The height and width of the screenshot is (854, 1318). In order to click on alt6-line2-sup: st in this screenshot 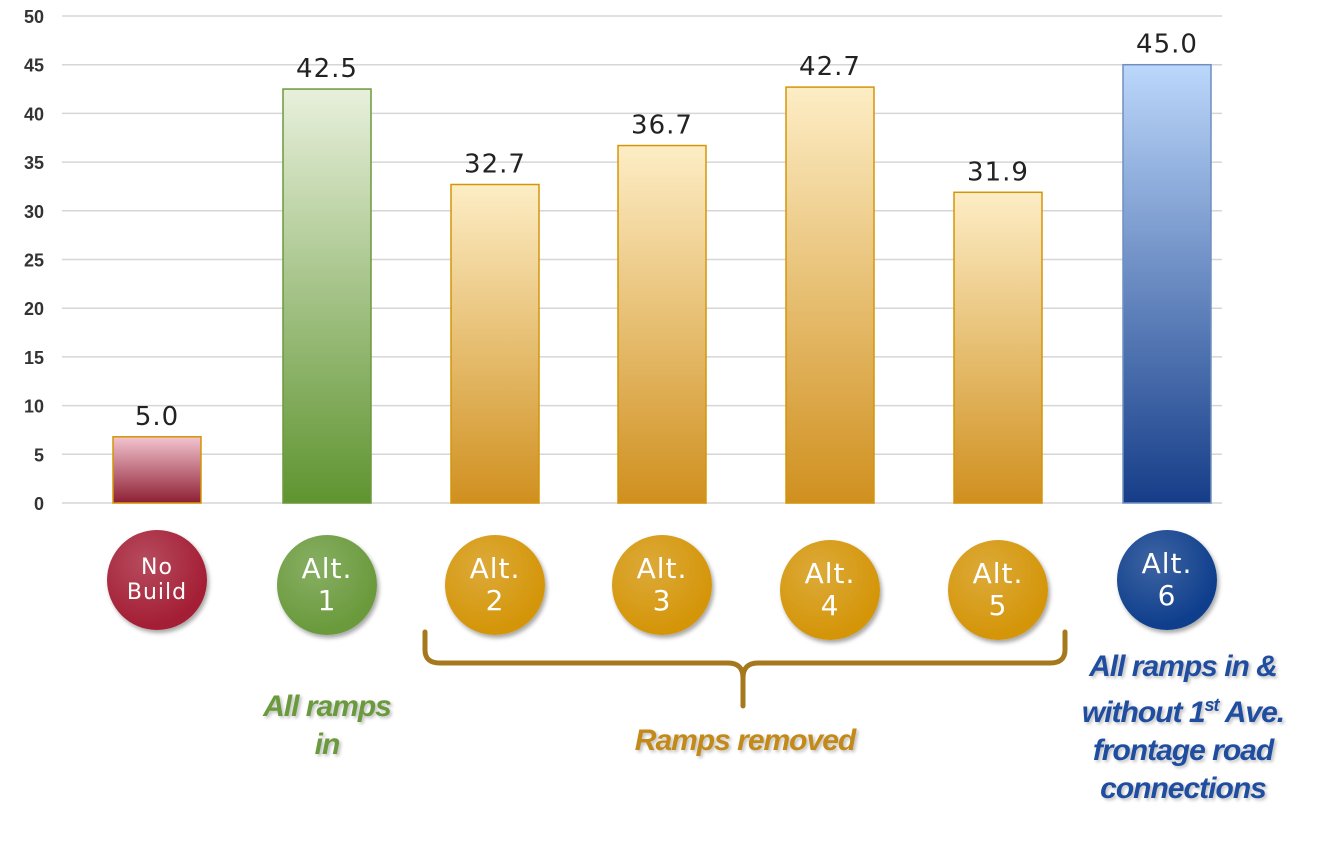, I will do `click(1212, 705)`.